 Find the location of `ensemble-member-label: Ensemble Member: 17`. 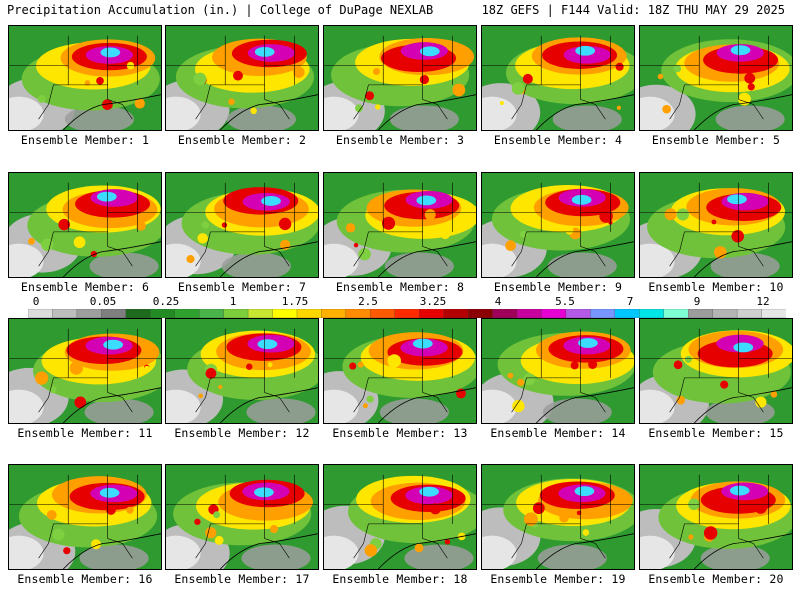

ensemble-member-label: Ensemble Member: 17 is located at coordinates (242, 579).